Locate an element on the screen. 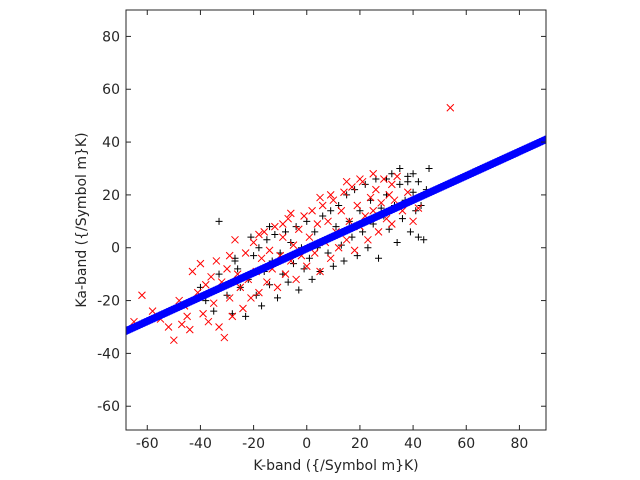 This screenshot has height=480, width=640. x-tick-label: 40 is located at coordinates (413, 444).